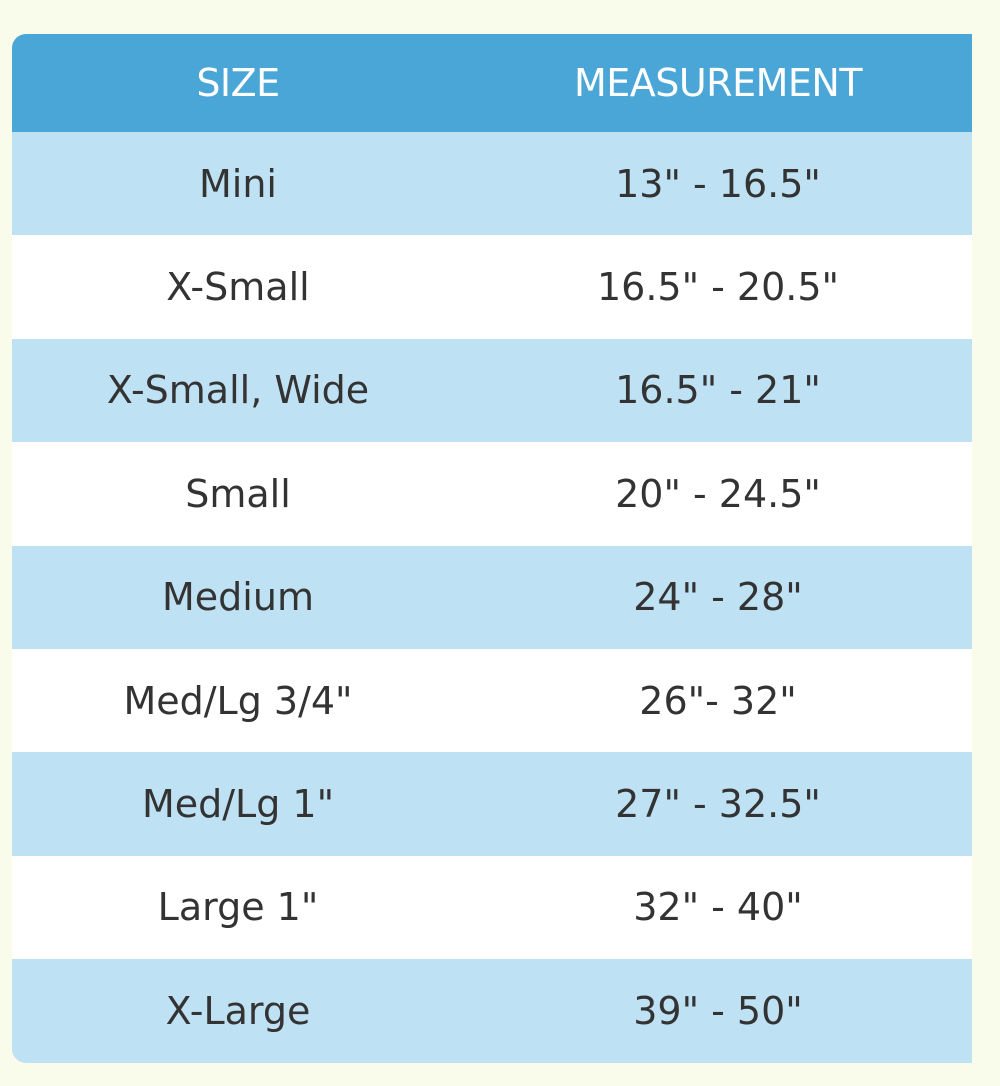 The width and height of the screenshot is (1000, 1086). I want to click on table-row: X-Small, Wide 16.5" - 21", so click(492, 390).